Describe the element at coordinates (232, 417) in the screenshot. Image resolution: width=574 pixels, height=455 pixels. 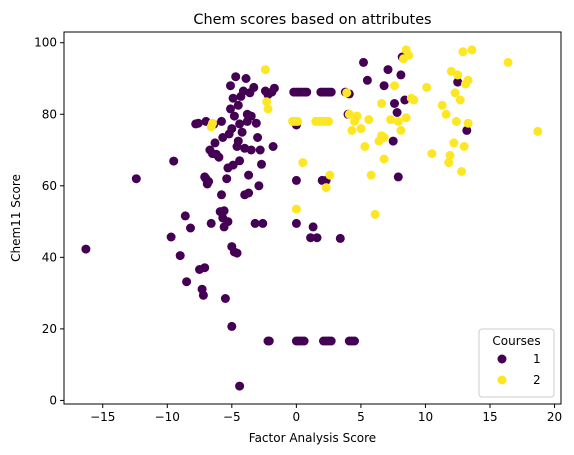
I see `x-tick-label: −5` at that location.